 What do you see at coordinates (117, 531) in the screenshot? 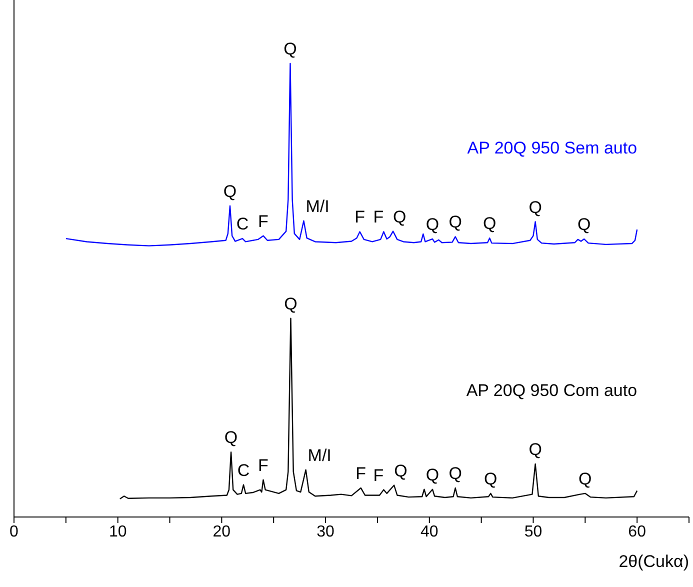
I see `x-tick-label: 10` at bounding box center [117, 531].